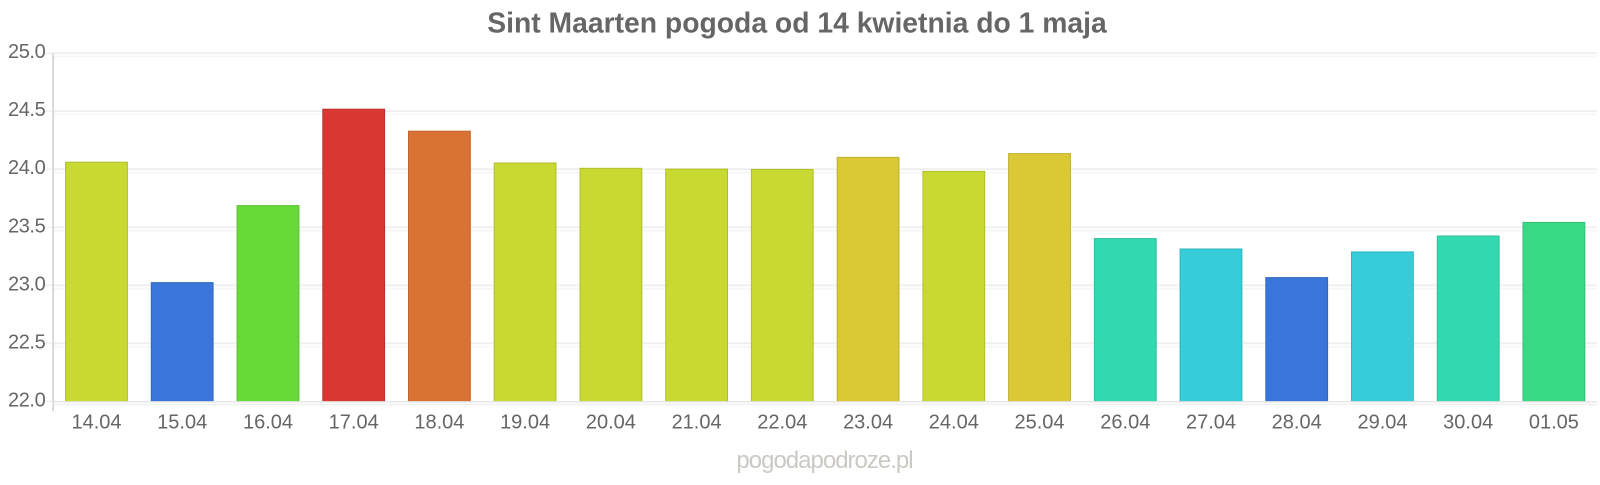  Describe the element at coordinates (611, 423) in the screenshot. I see `svg-text: 20.04` at that location.